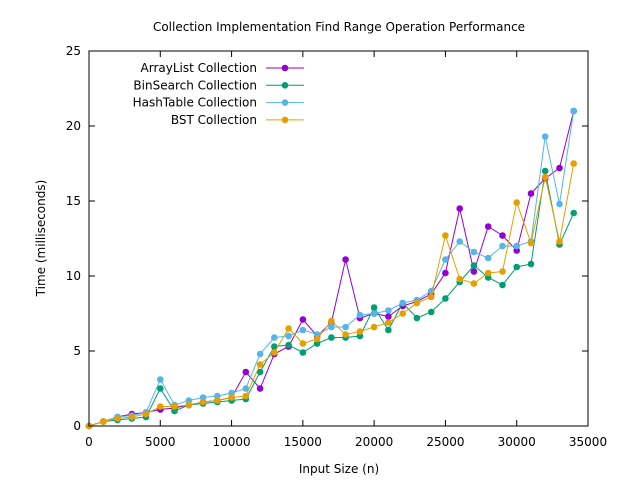 The image size is (640, 480). I want to click on x-tick-label: 35000, so click(588, 442).